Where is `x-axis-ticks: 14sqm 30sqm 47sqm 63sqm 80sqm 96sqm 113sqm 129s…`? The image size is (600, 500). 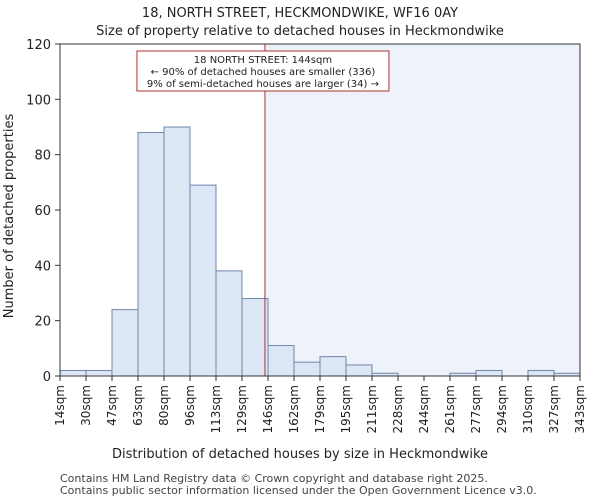
x-axis-ticks: 14sqm 30sqm 47sqm 63sqm 80sqm 96sqm 113sqm 129s… is located at coordinates (320, 404).